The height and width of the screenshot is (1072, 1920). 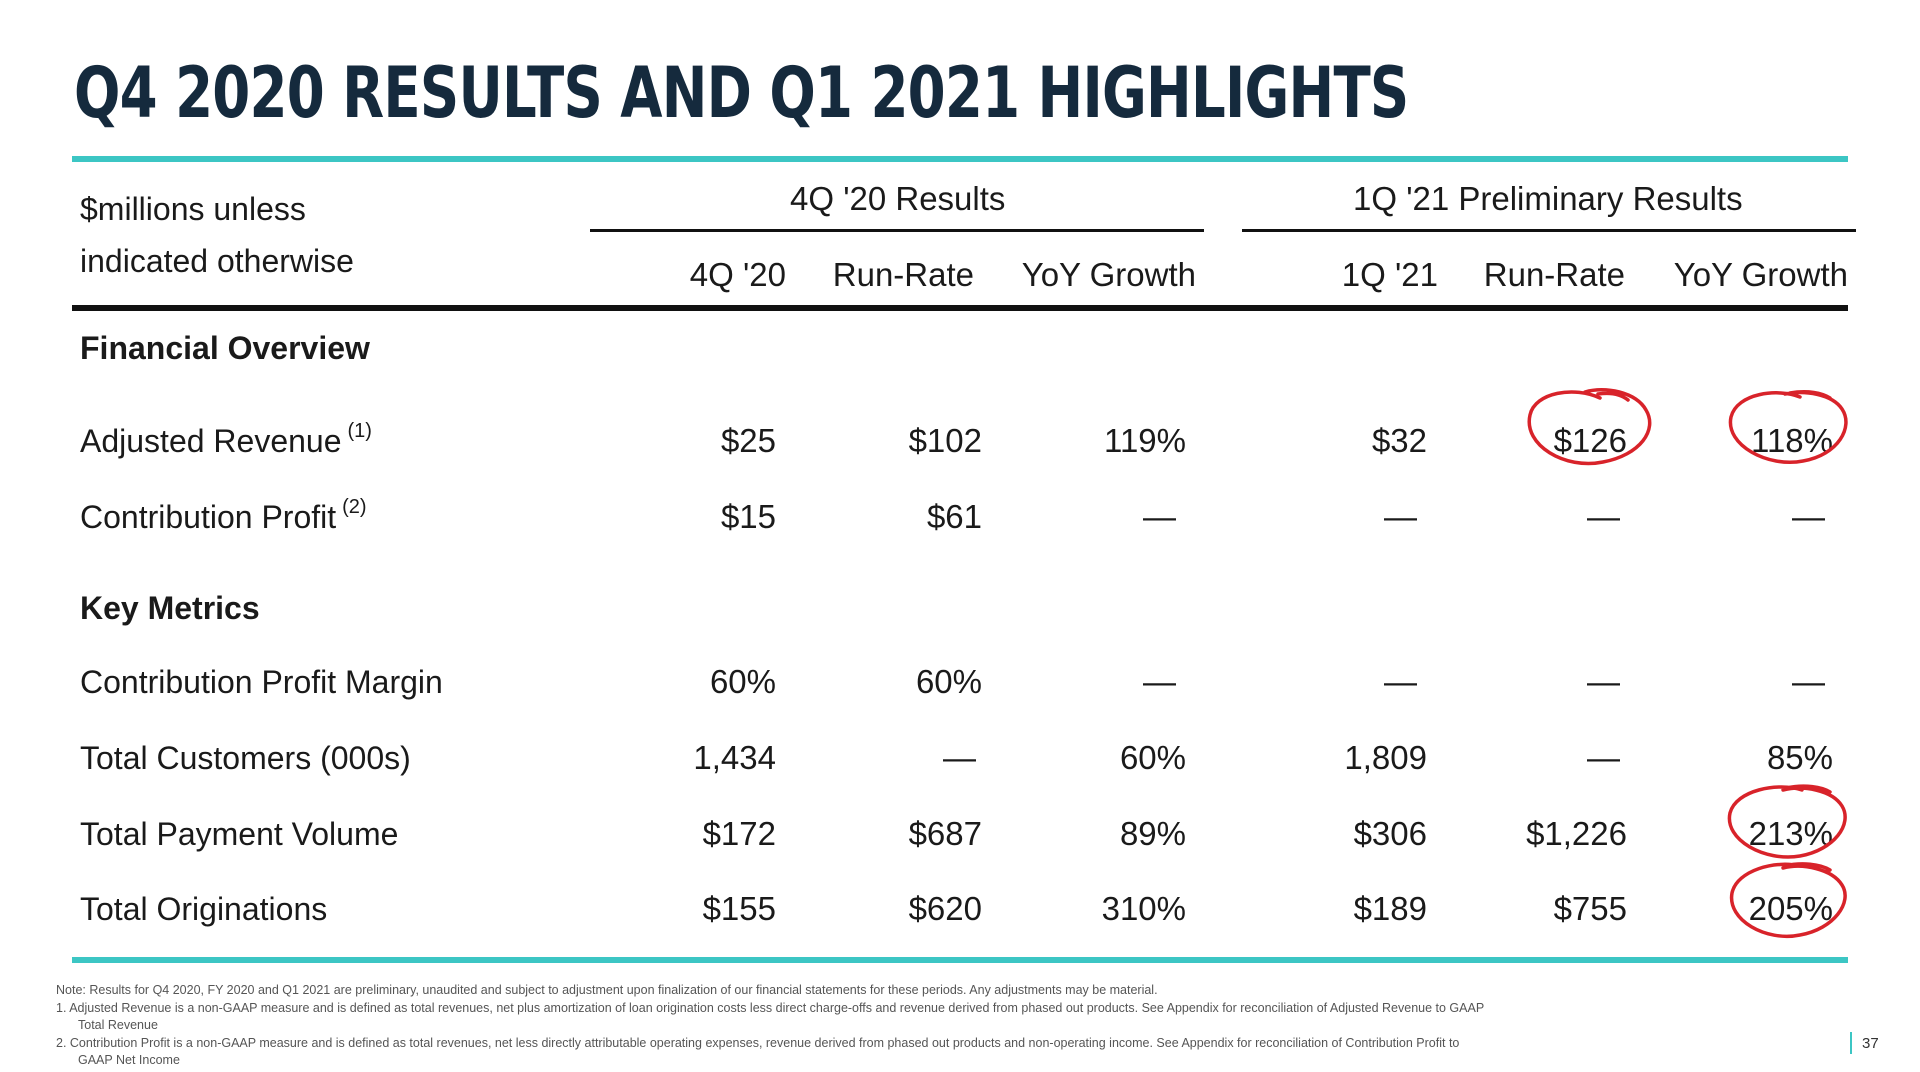 I want to click on section-key-metrics: Key Metrics, so click(x=170, y=608).